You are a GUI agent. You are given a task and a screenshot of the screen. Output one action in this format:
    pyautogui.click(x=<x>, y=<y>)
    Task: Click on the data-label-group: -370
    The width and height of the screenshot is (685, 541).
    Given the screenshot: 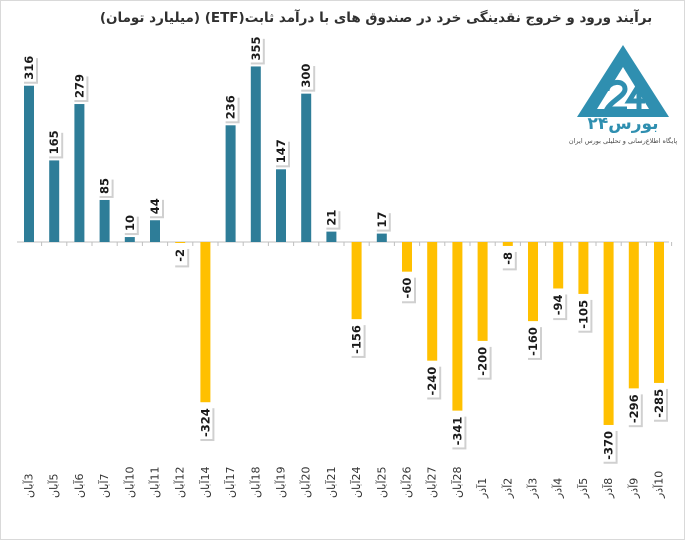 What is the action you would take?
    pyautogui.click(x=609, y=446)
    